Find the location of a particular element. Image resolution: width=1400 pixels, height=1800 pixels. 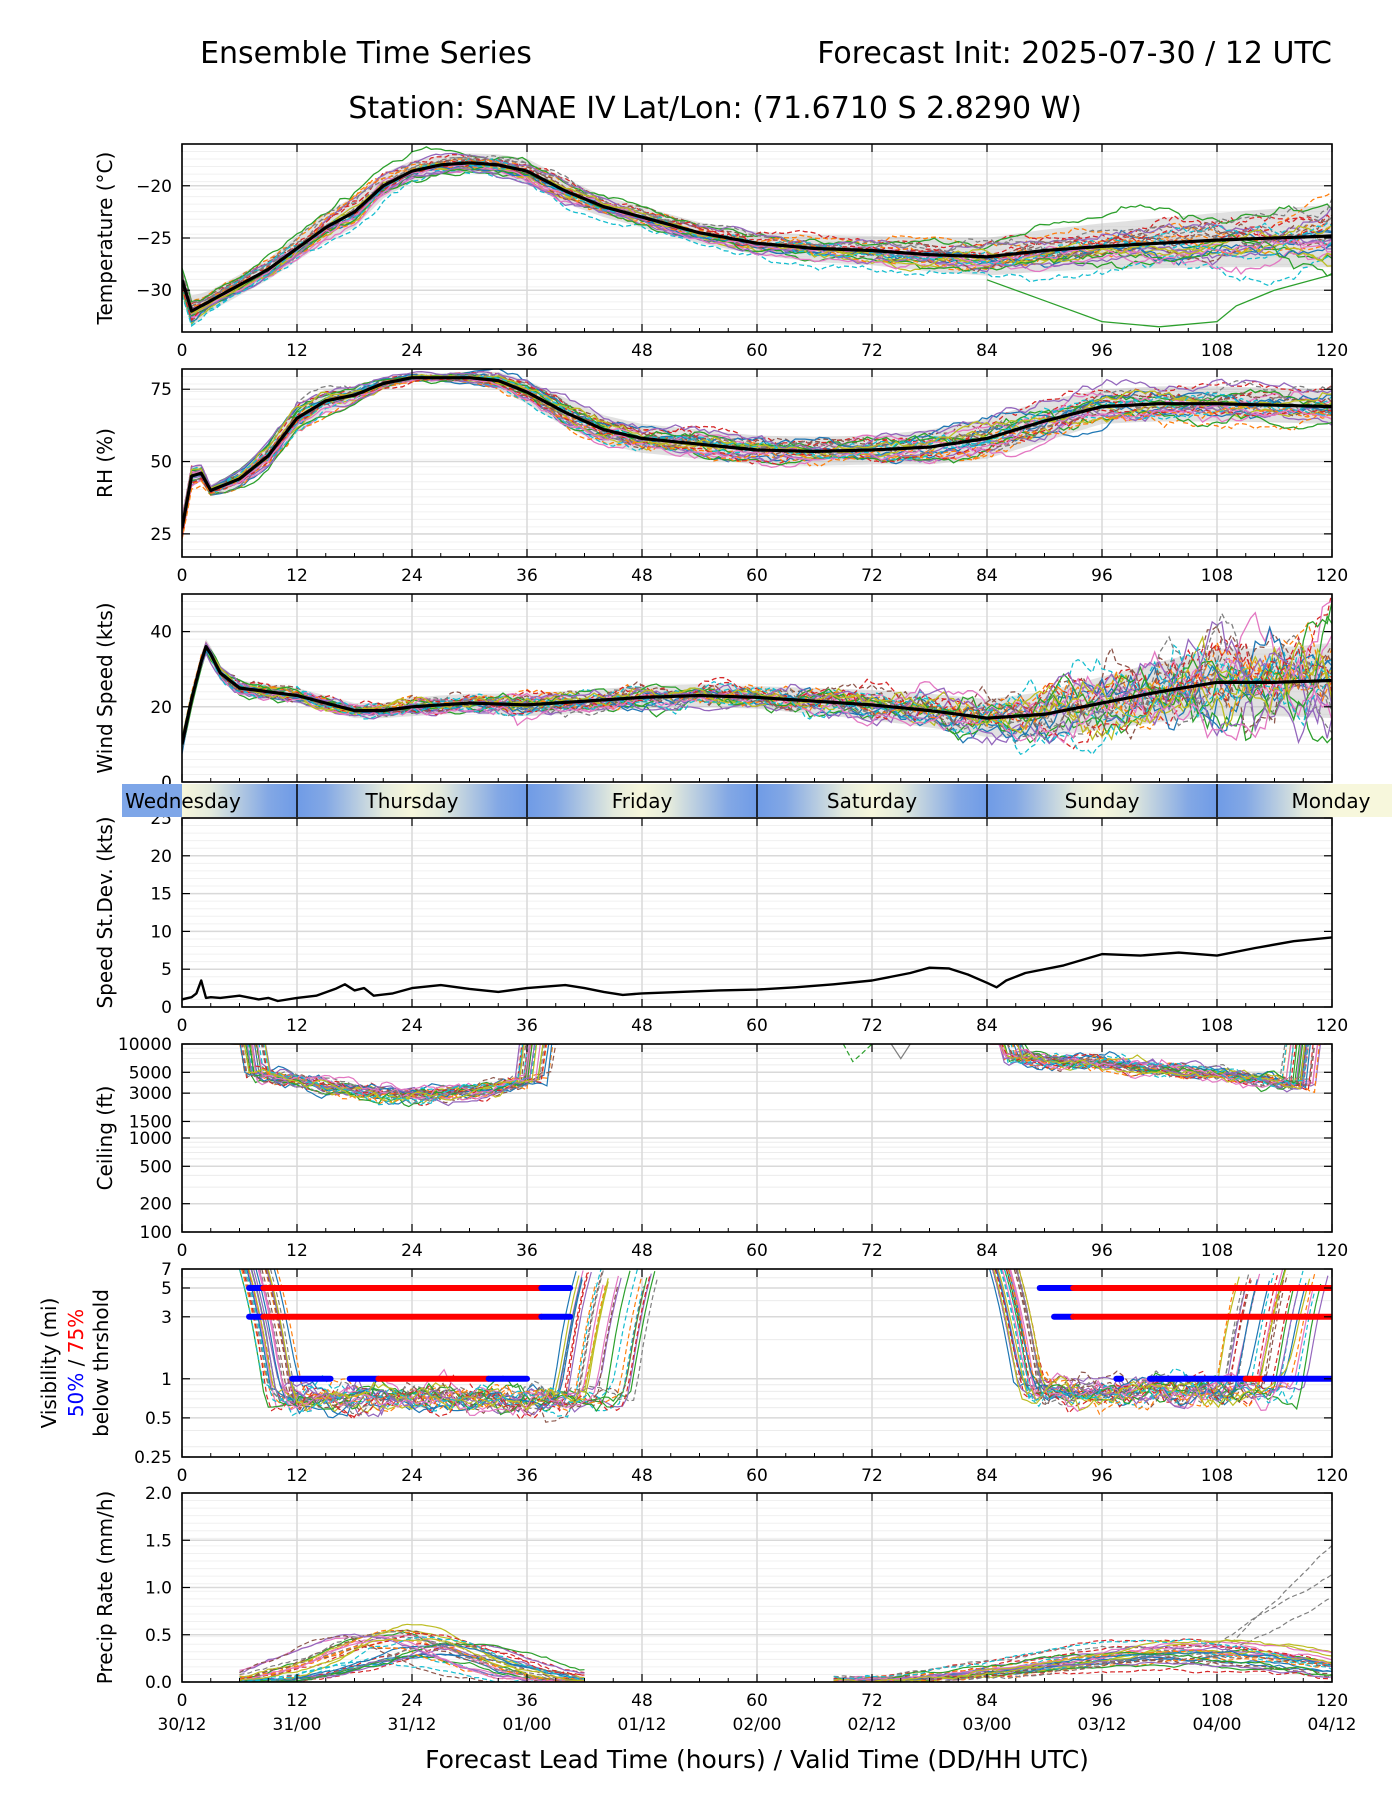

valid-time-label: 04/00 is located at coordinates (1217, 1725).